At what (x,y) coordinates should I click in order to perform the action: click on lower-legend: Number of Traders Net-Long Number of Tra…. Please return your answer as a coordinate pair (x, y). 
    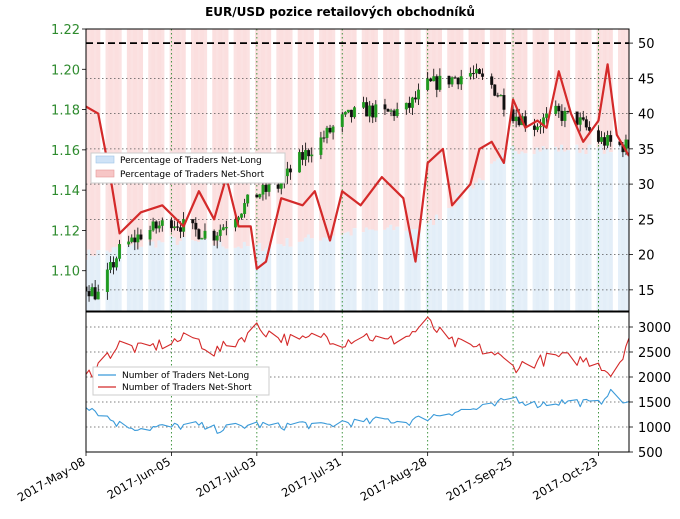
    Looking at the image, I should click on (181, 381).